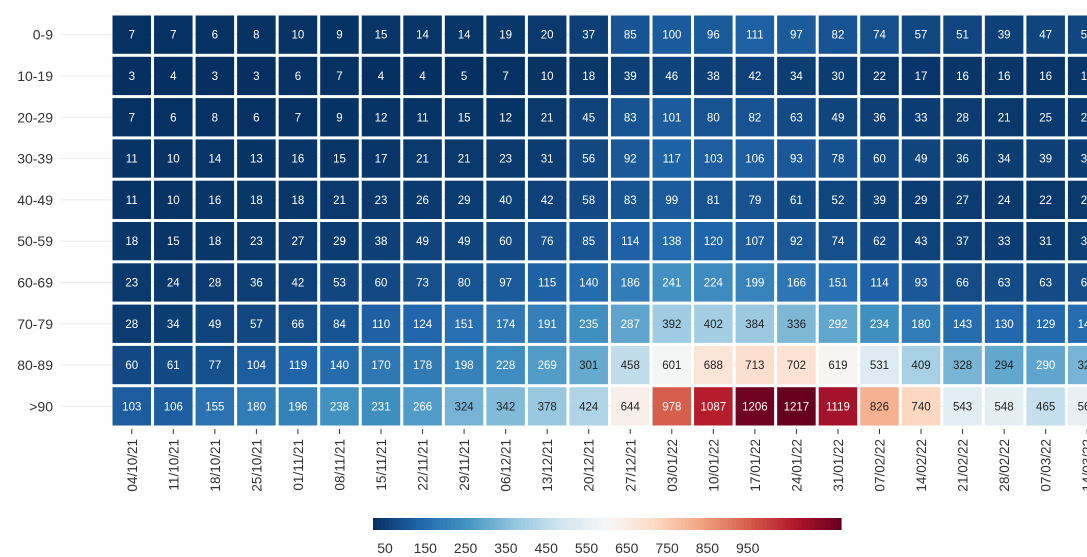  What do you see at coordinates (256, 160) in the screenshot?
I see `cell-value-label: 13` at bounding box center [256, 160].